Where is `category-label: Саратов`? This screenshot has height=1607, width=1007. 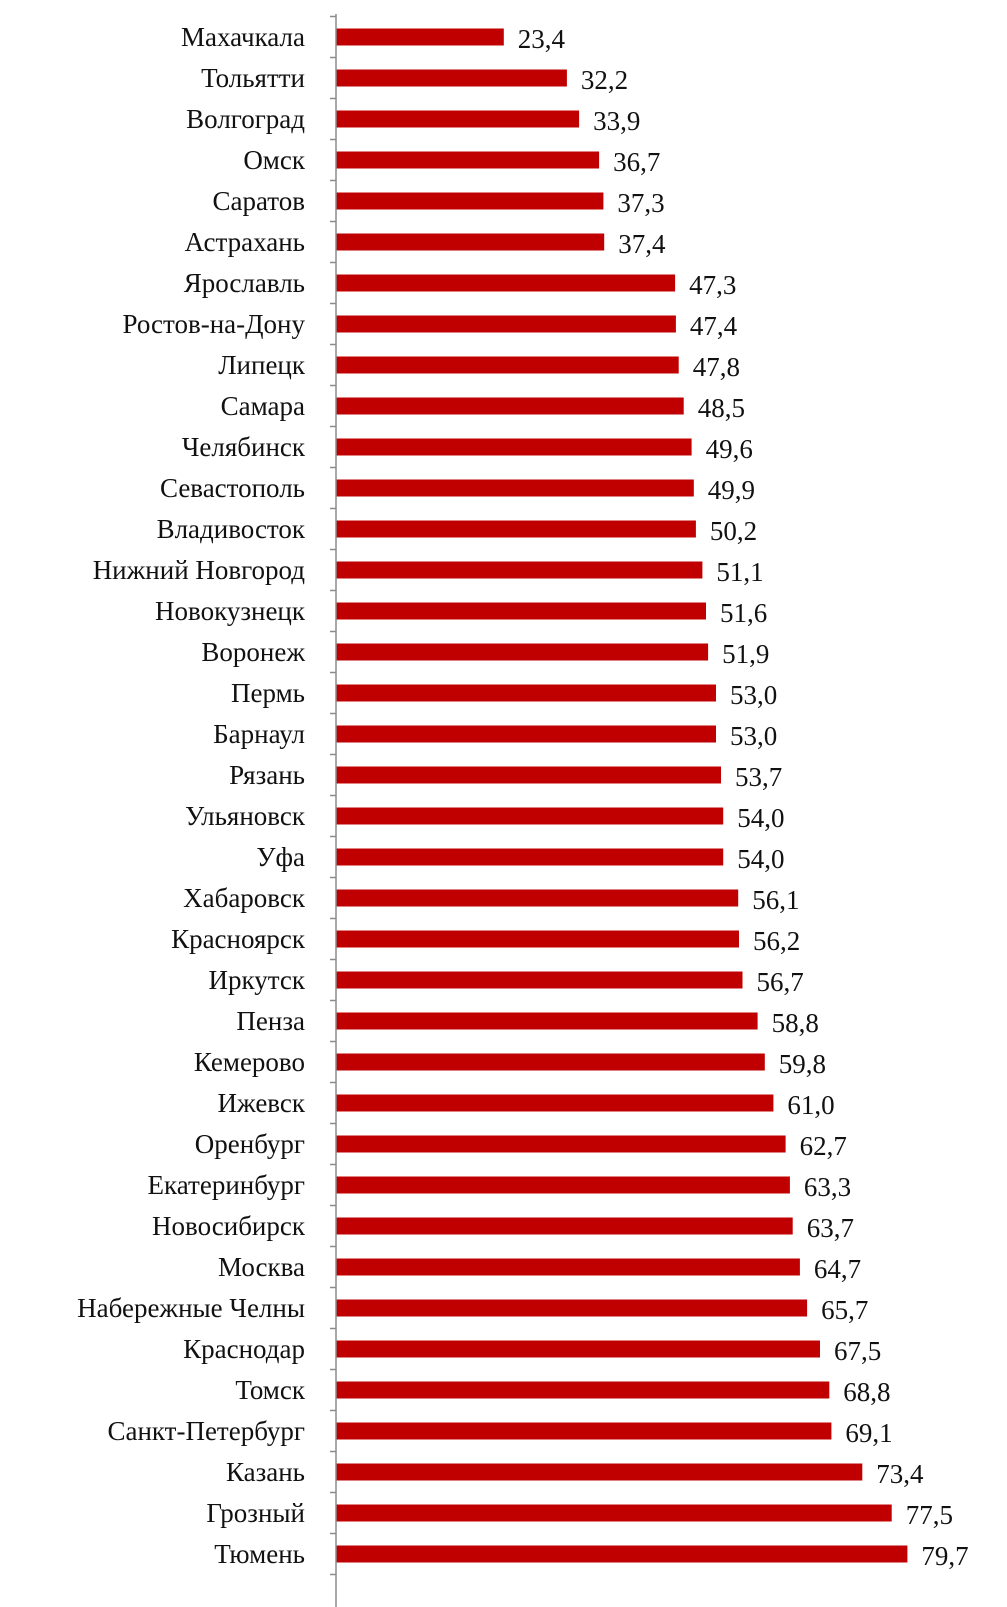 category-label: Саратов is located at coordinates (259, 201).